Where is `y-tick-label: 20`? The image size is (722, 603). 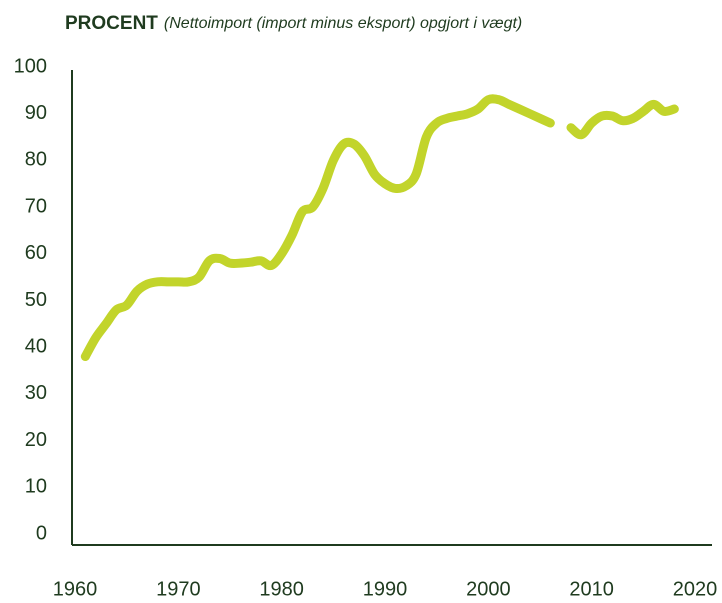
y-tick-label: 20 is located at coordinates (36, 440).